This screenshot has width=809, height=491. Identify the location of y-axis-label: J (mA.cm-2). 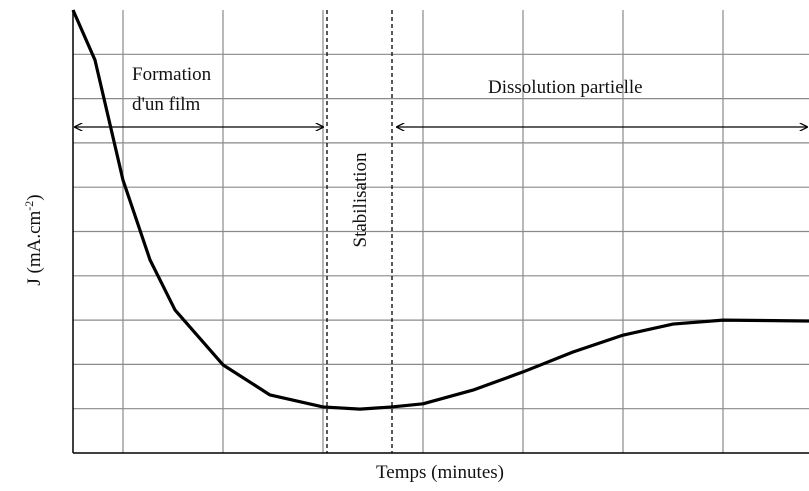
(33, 239).